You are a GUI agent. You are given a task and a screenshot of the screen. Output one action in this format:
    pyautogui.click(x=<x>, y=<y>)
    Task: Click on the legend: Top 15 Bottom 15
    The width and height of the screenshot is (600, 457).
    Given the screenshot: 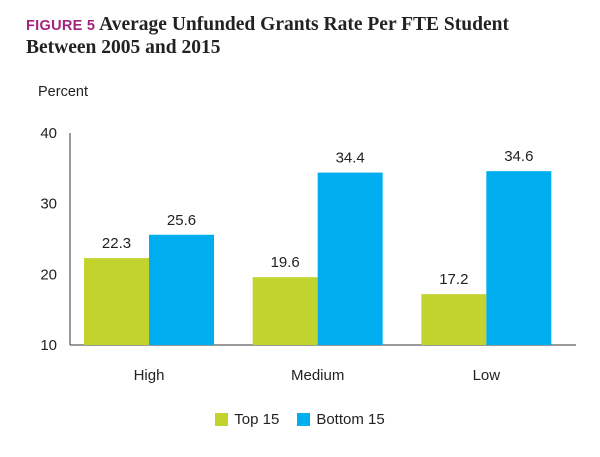 What is the action you would take?
    pyautogui.click(x=300, y=419)
    